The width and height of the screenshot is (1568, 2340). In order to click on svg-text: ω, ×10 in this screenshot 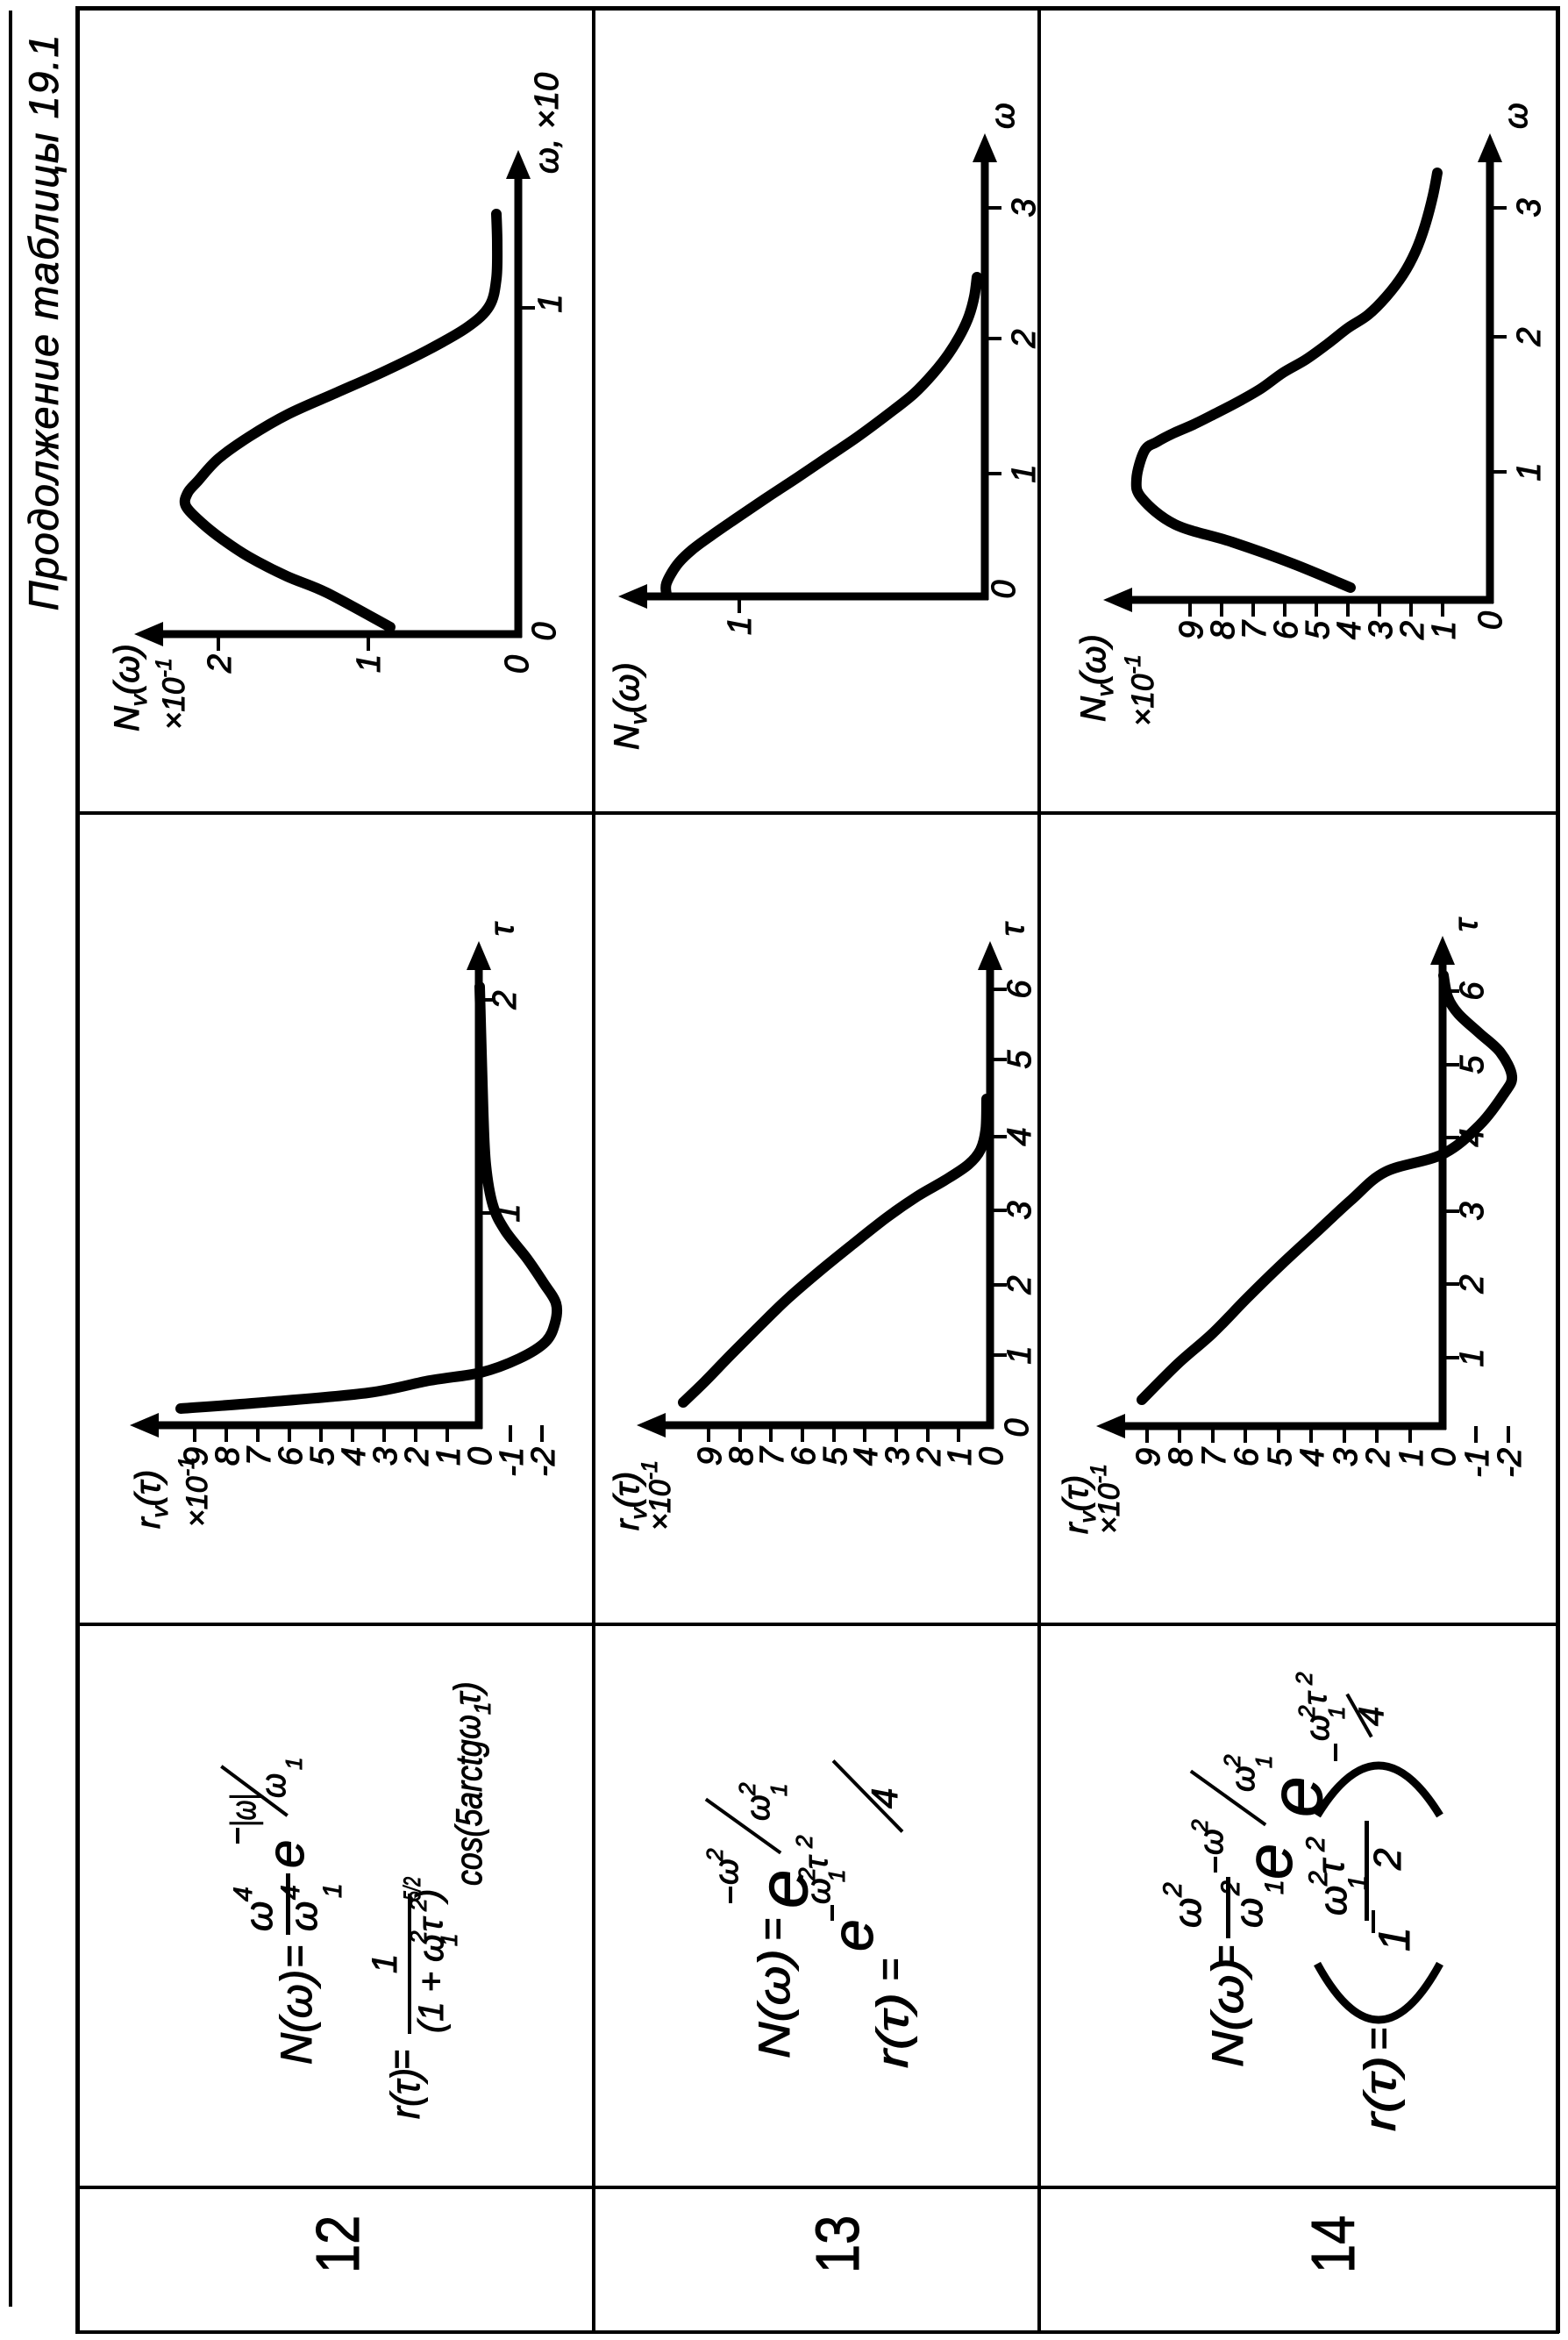, I will do `click(548, 123)`.